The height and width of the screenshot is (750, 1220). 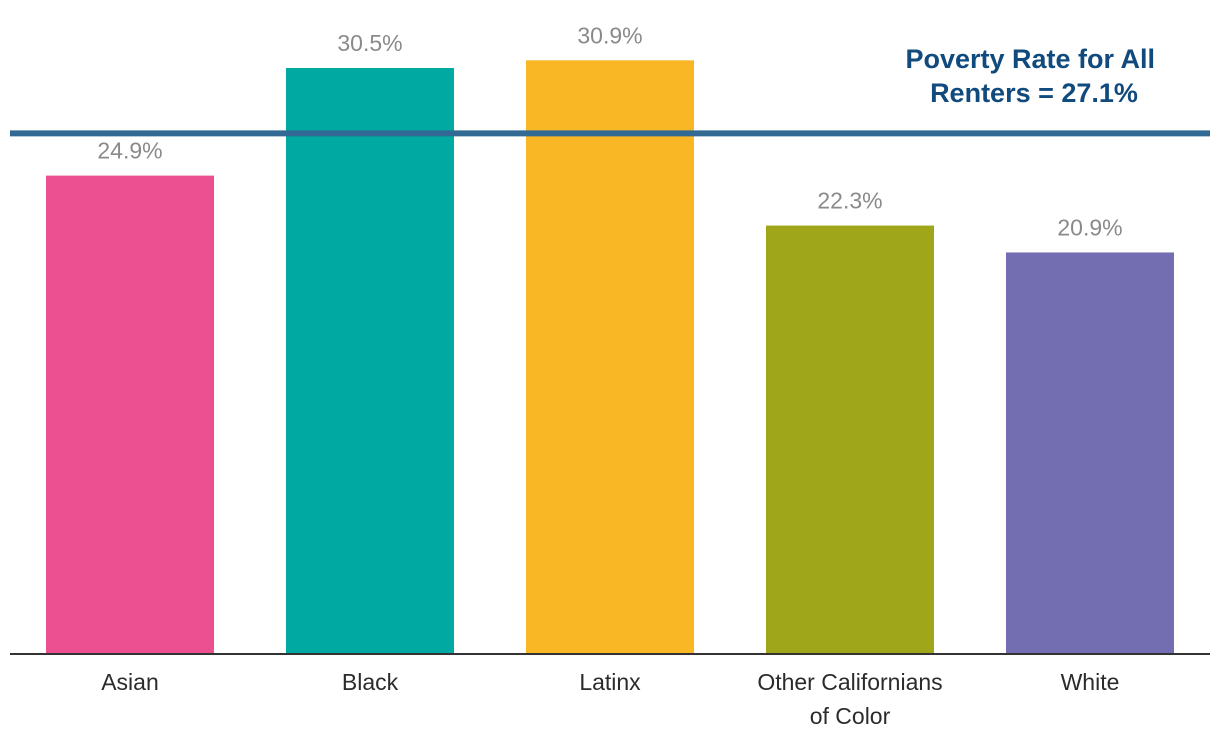 I want to click on value-label-3: 22.3%, so click(x=849, y=201).